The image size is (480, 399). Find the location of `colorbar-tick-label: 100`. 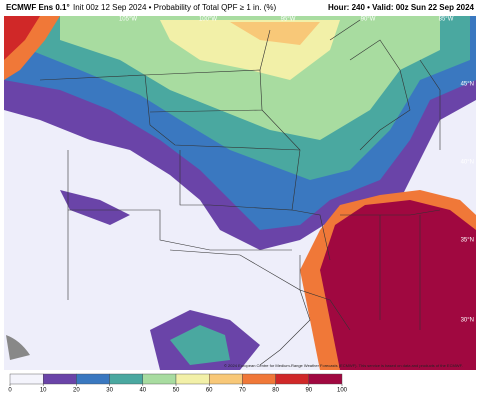

colorbar-tick-label: 100 is located at coordinates (342, 391).